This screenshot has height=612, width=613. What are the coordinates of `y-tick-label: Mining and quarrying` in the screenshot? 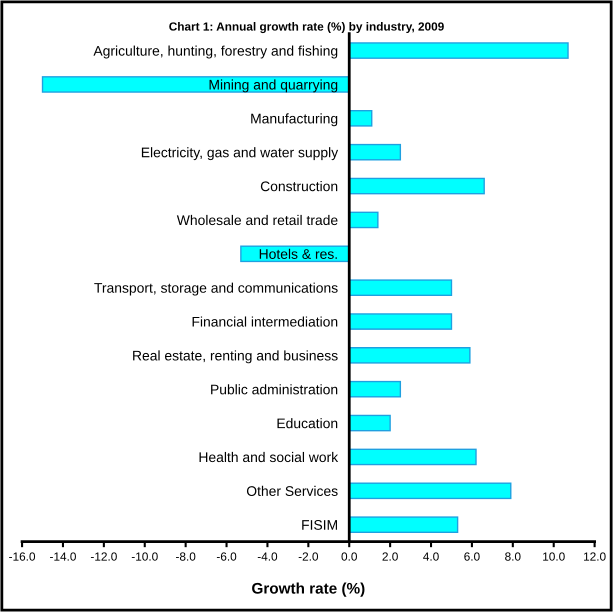 It's located at (274, 85).